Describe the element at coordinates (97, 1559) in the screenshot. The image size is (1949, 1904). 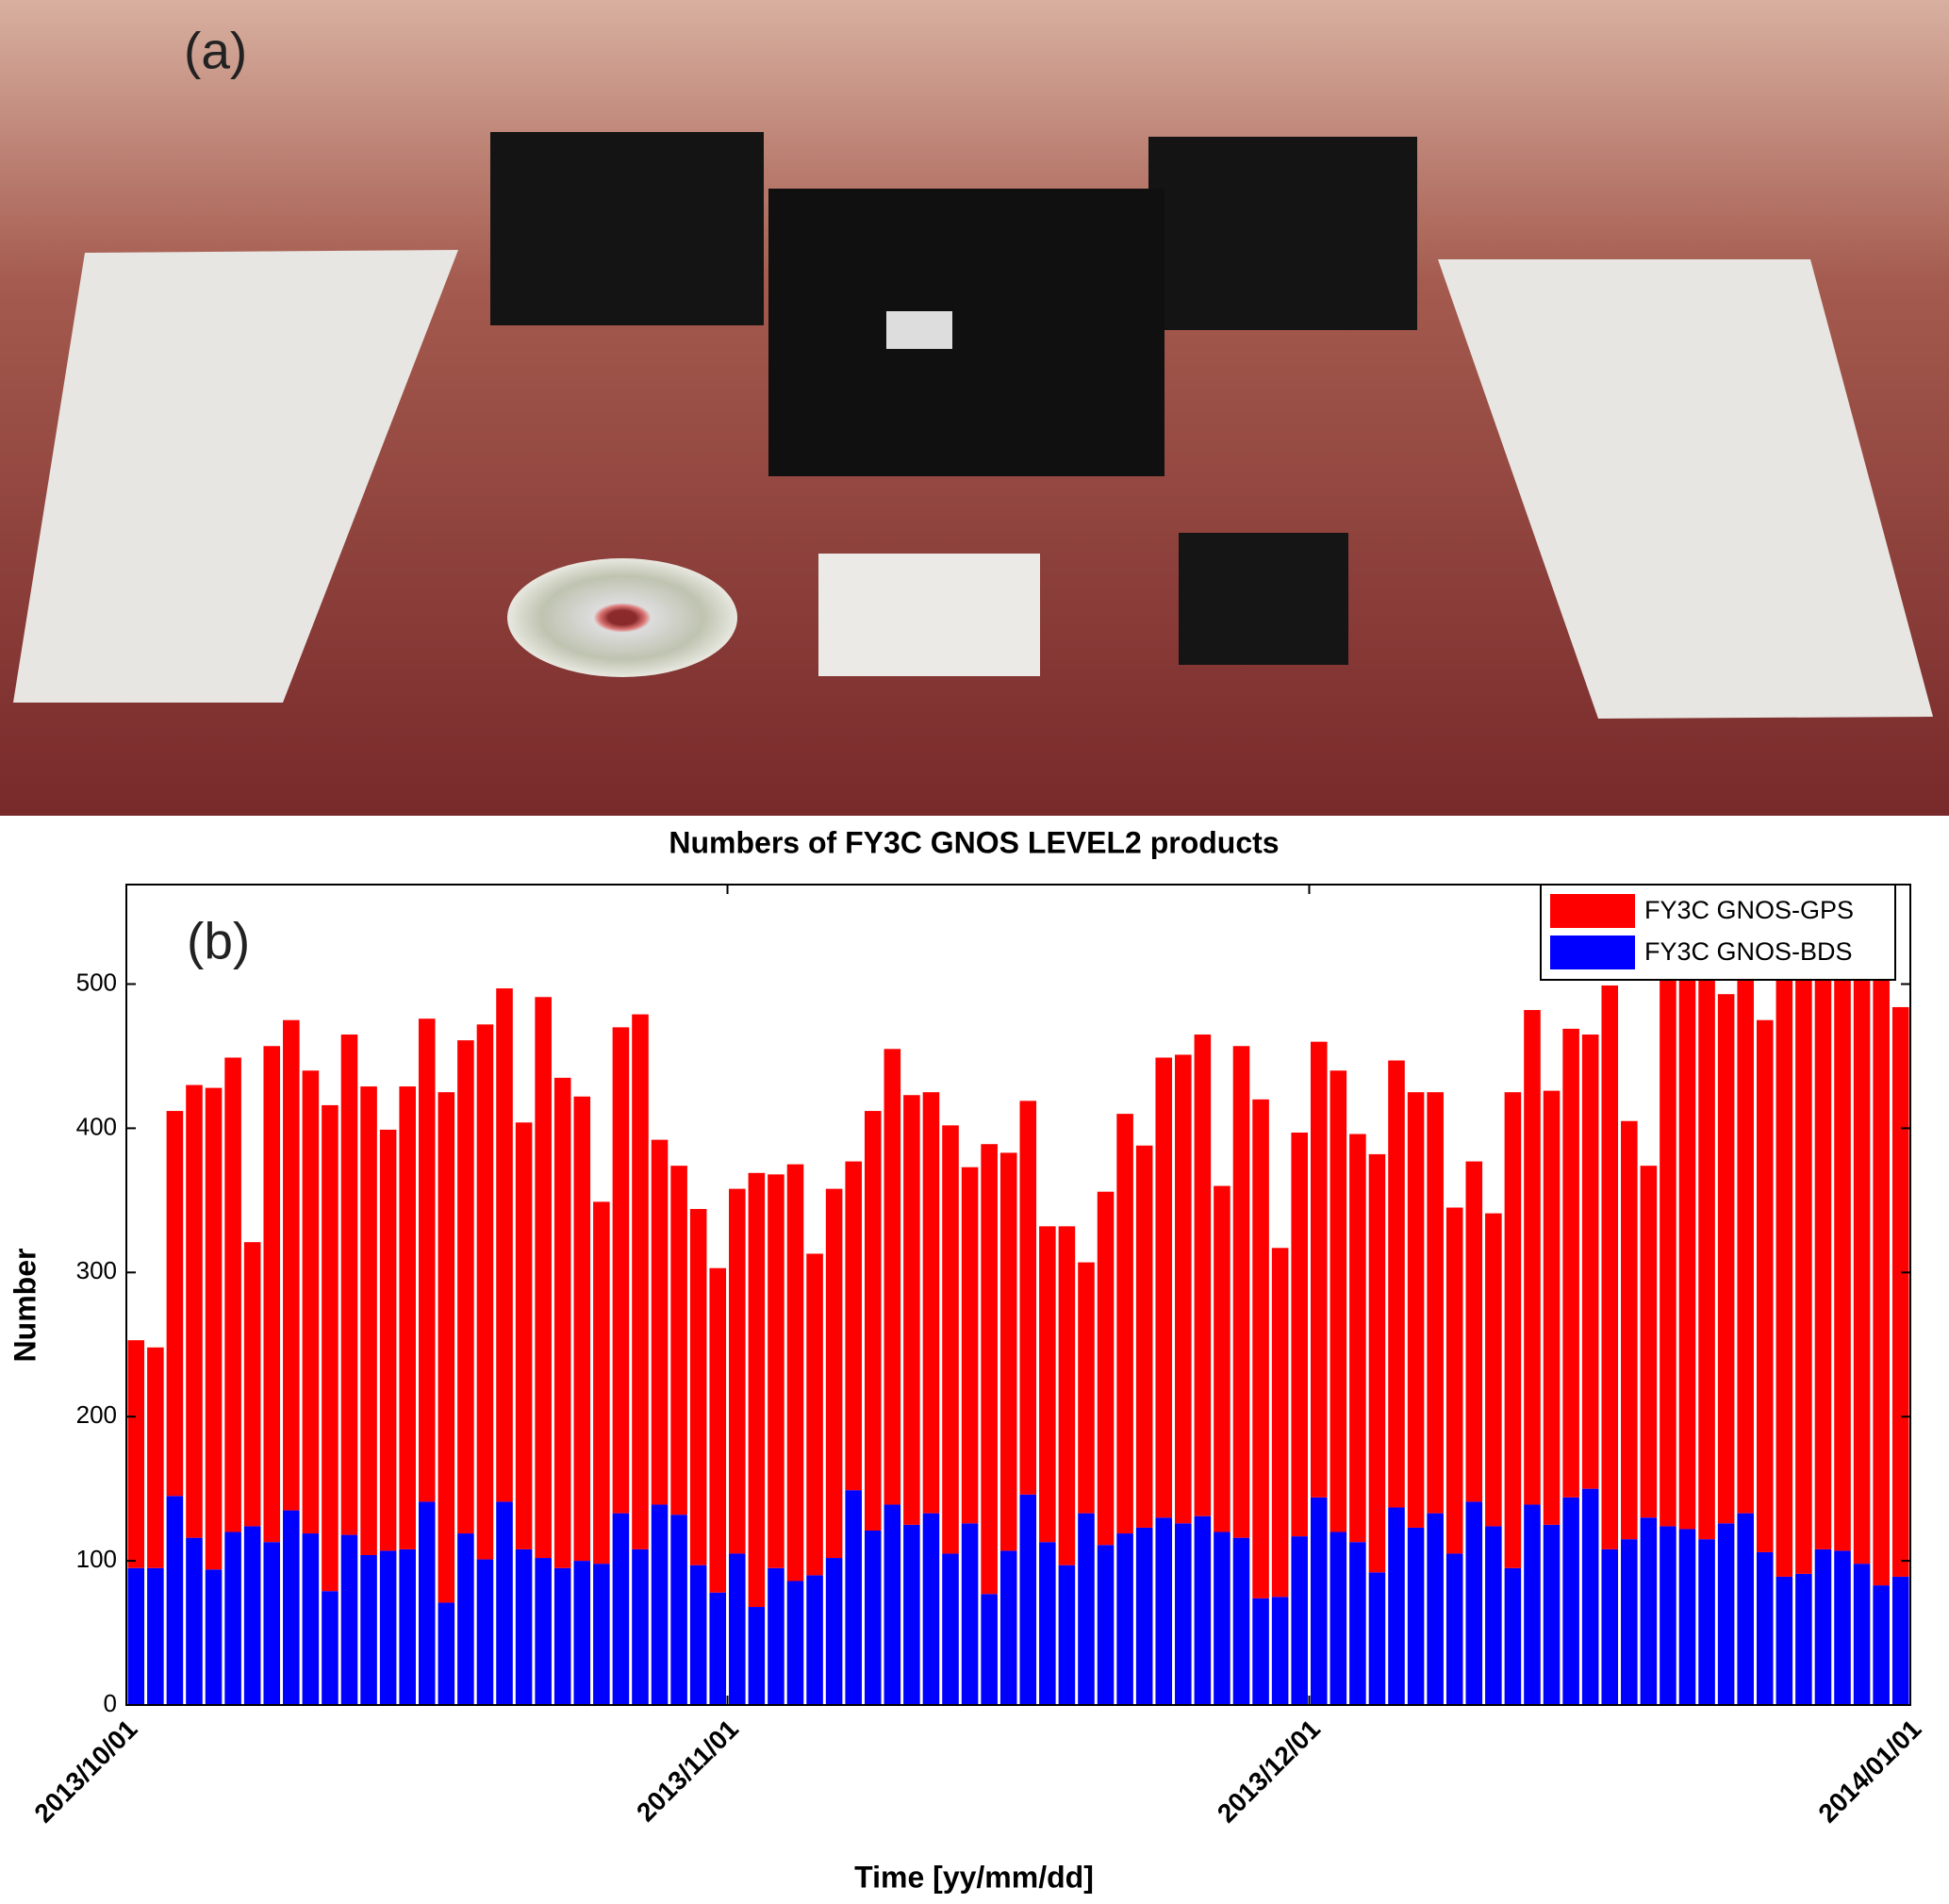
I see `y-tick-label: 100` at that location.